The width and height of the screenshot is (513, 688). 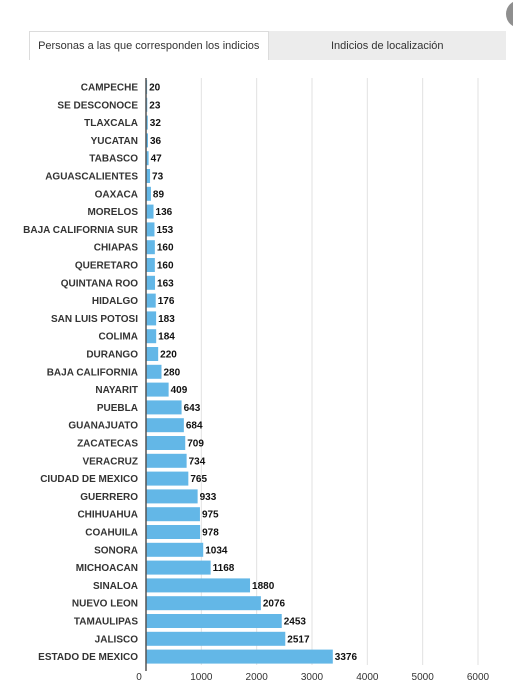 I want to click on corner-button, so click(x=509, y=14).